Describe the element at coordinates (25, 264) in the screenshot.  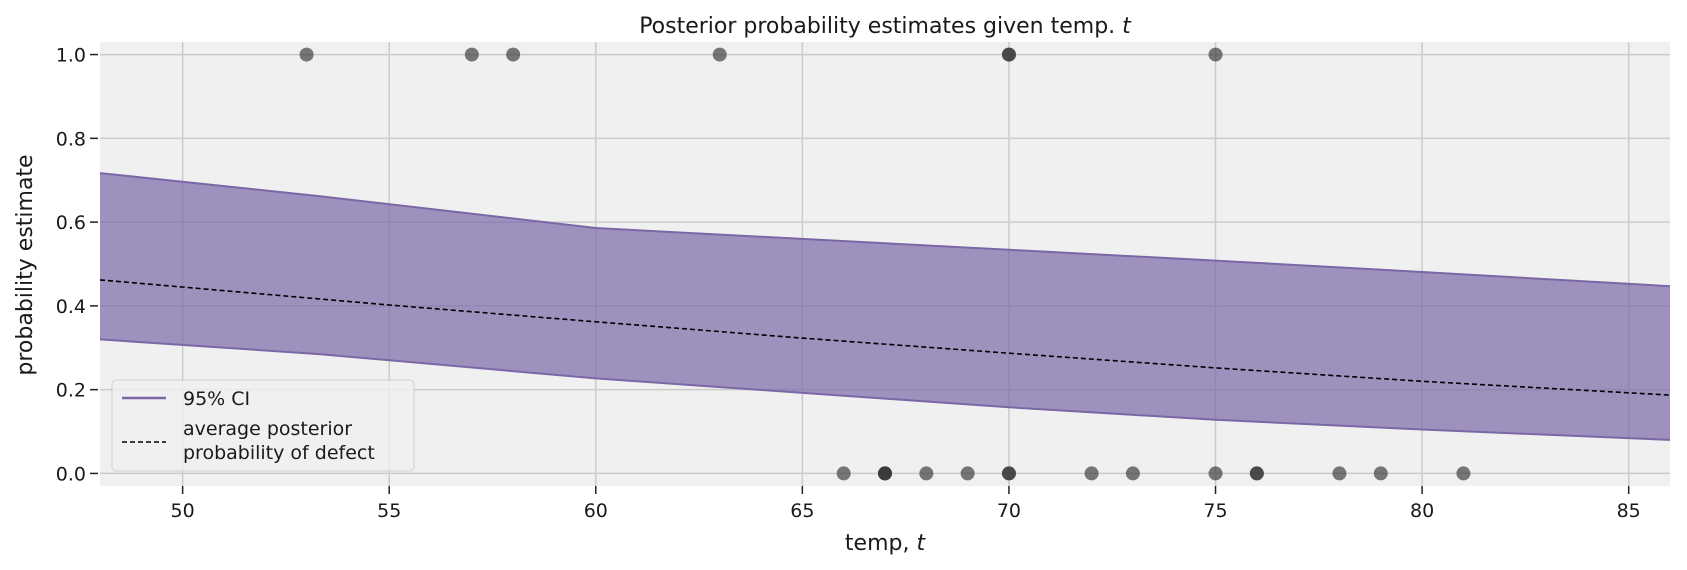
I see `y-axis-label: probability estimate` at that location.